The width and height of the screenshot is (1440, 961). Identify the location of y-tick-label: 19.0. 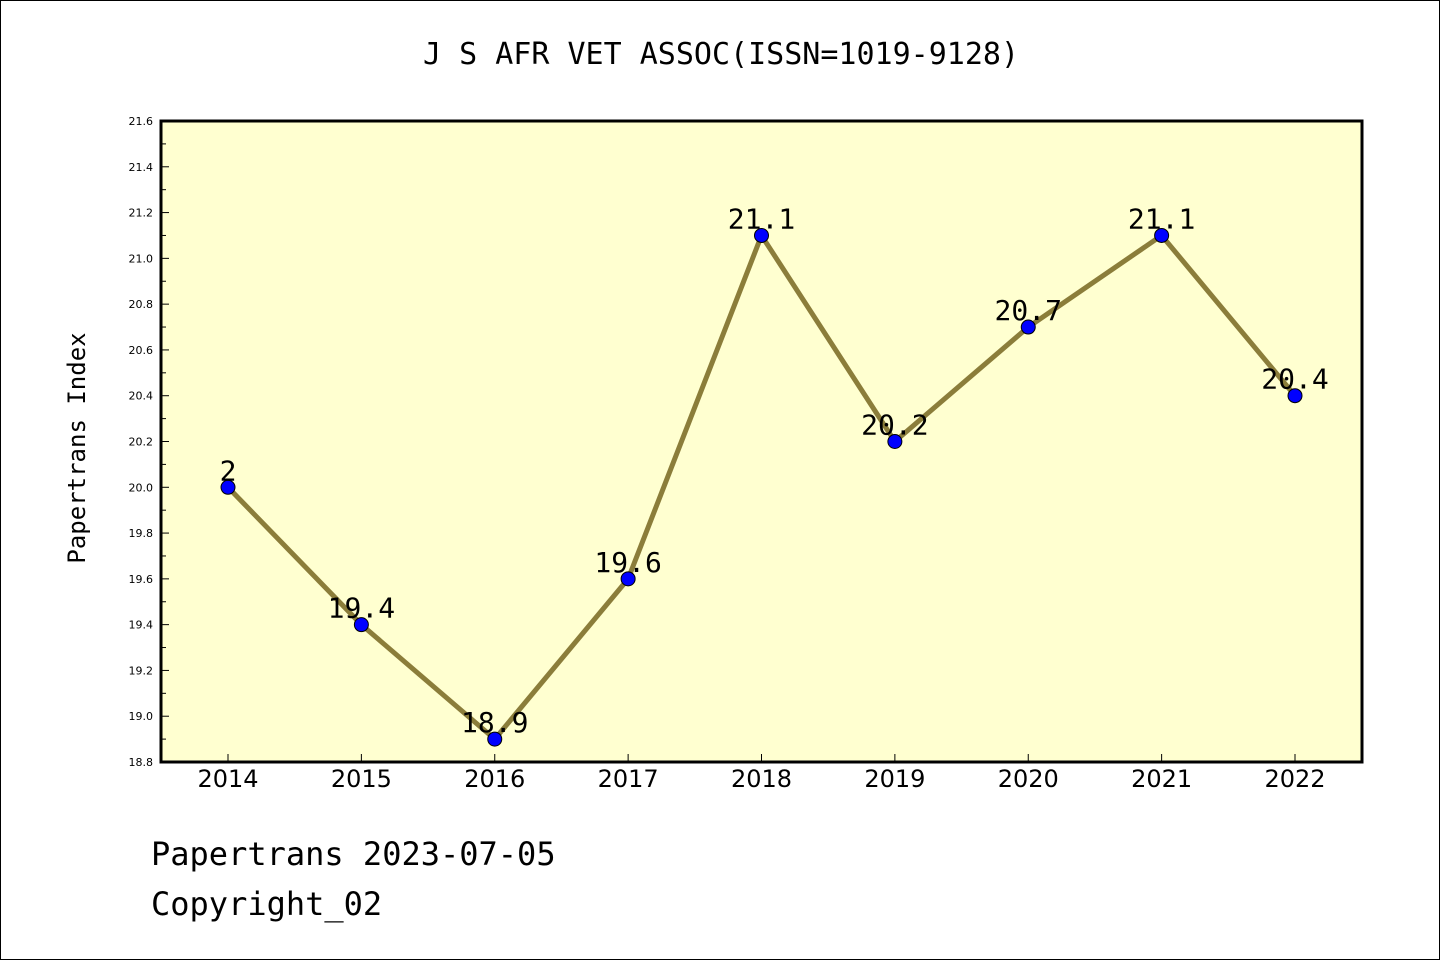
(141, 716).